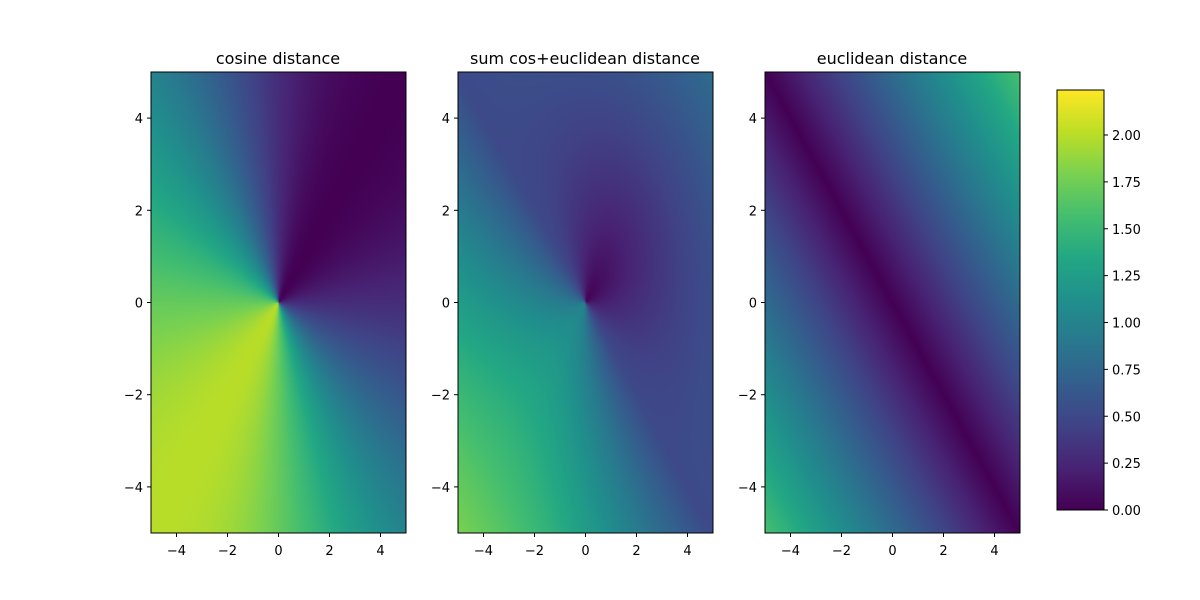 The height and width of the screenshot is (600, 1200). What do you see at coordinates (585, 58) in the screenshot?
I see `panel-title: sum cos+euclidean distance` at bounding box center [585, 58].